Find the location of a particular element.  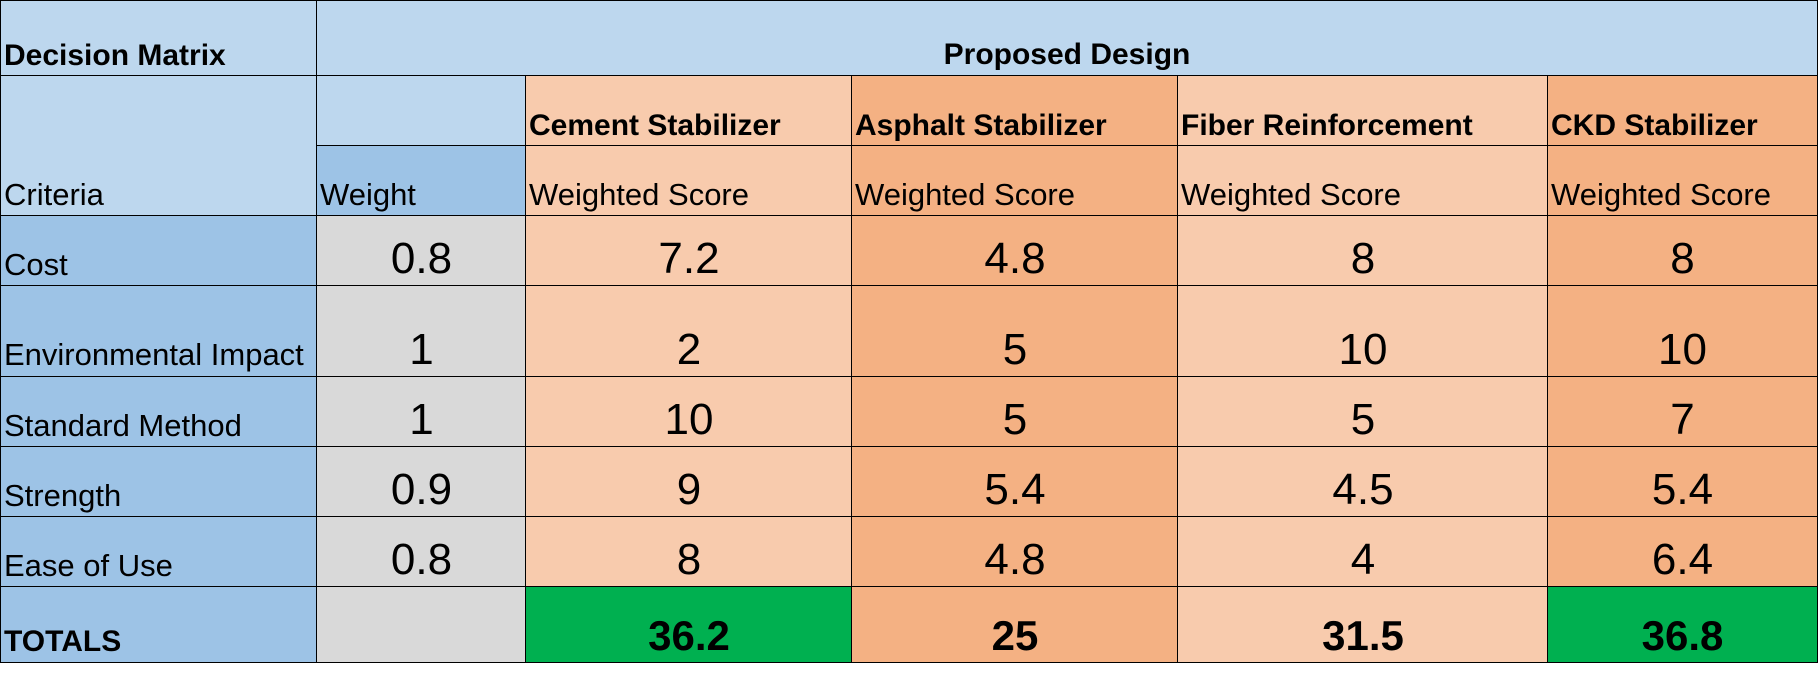

score-ease-fiber: 4 is located at coordinates (1363, 552).